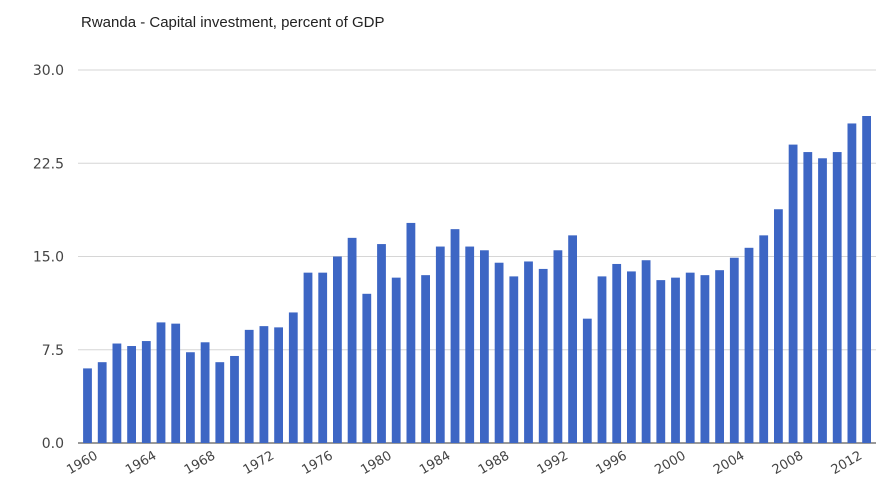 The image size is (876, 494). I want to click on x-tick-label: 1976, so click(318, 463).